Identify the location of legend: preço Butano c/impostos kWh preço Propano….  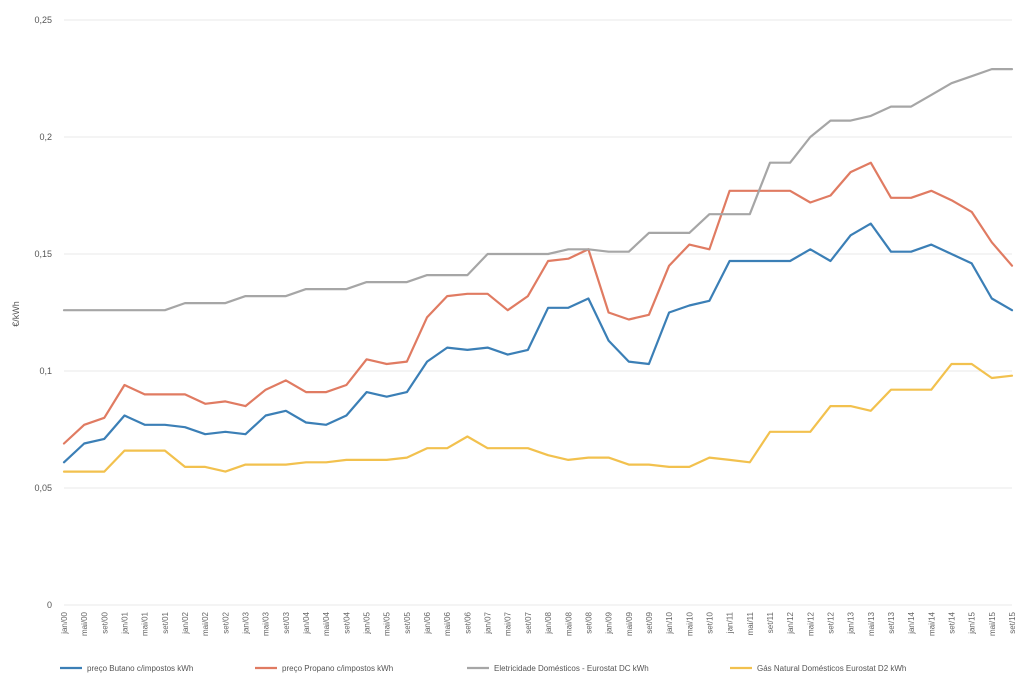
(483, 668).